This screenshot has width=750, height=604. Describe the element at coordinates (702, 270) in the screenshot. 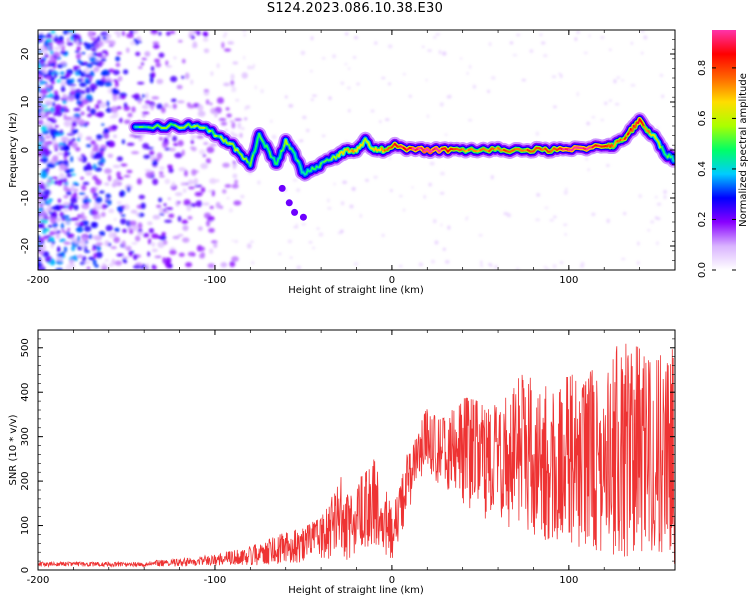

I see `colorbar-tick-label: 0.0` at that location.